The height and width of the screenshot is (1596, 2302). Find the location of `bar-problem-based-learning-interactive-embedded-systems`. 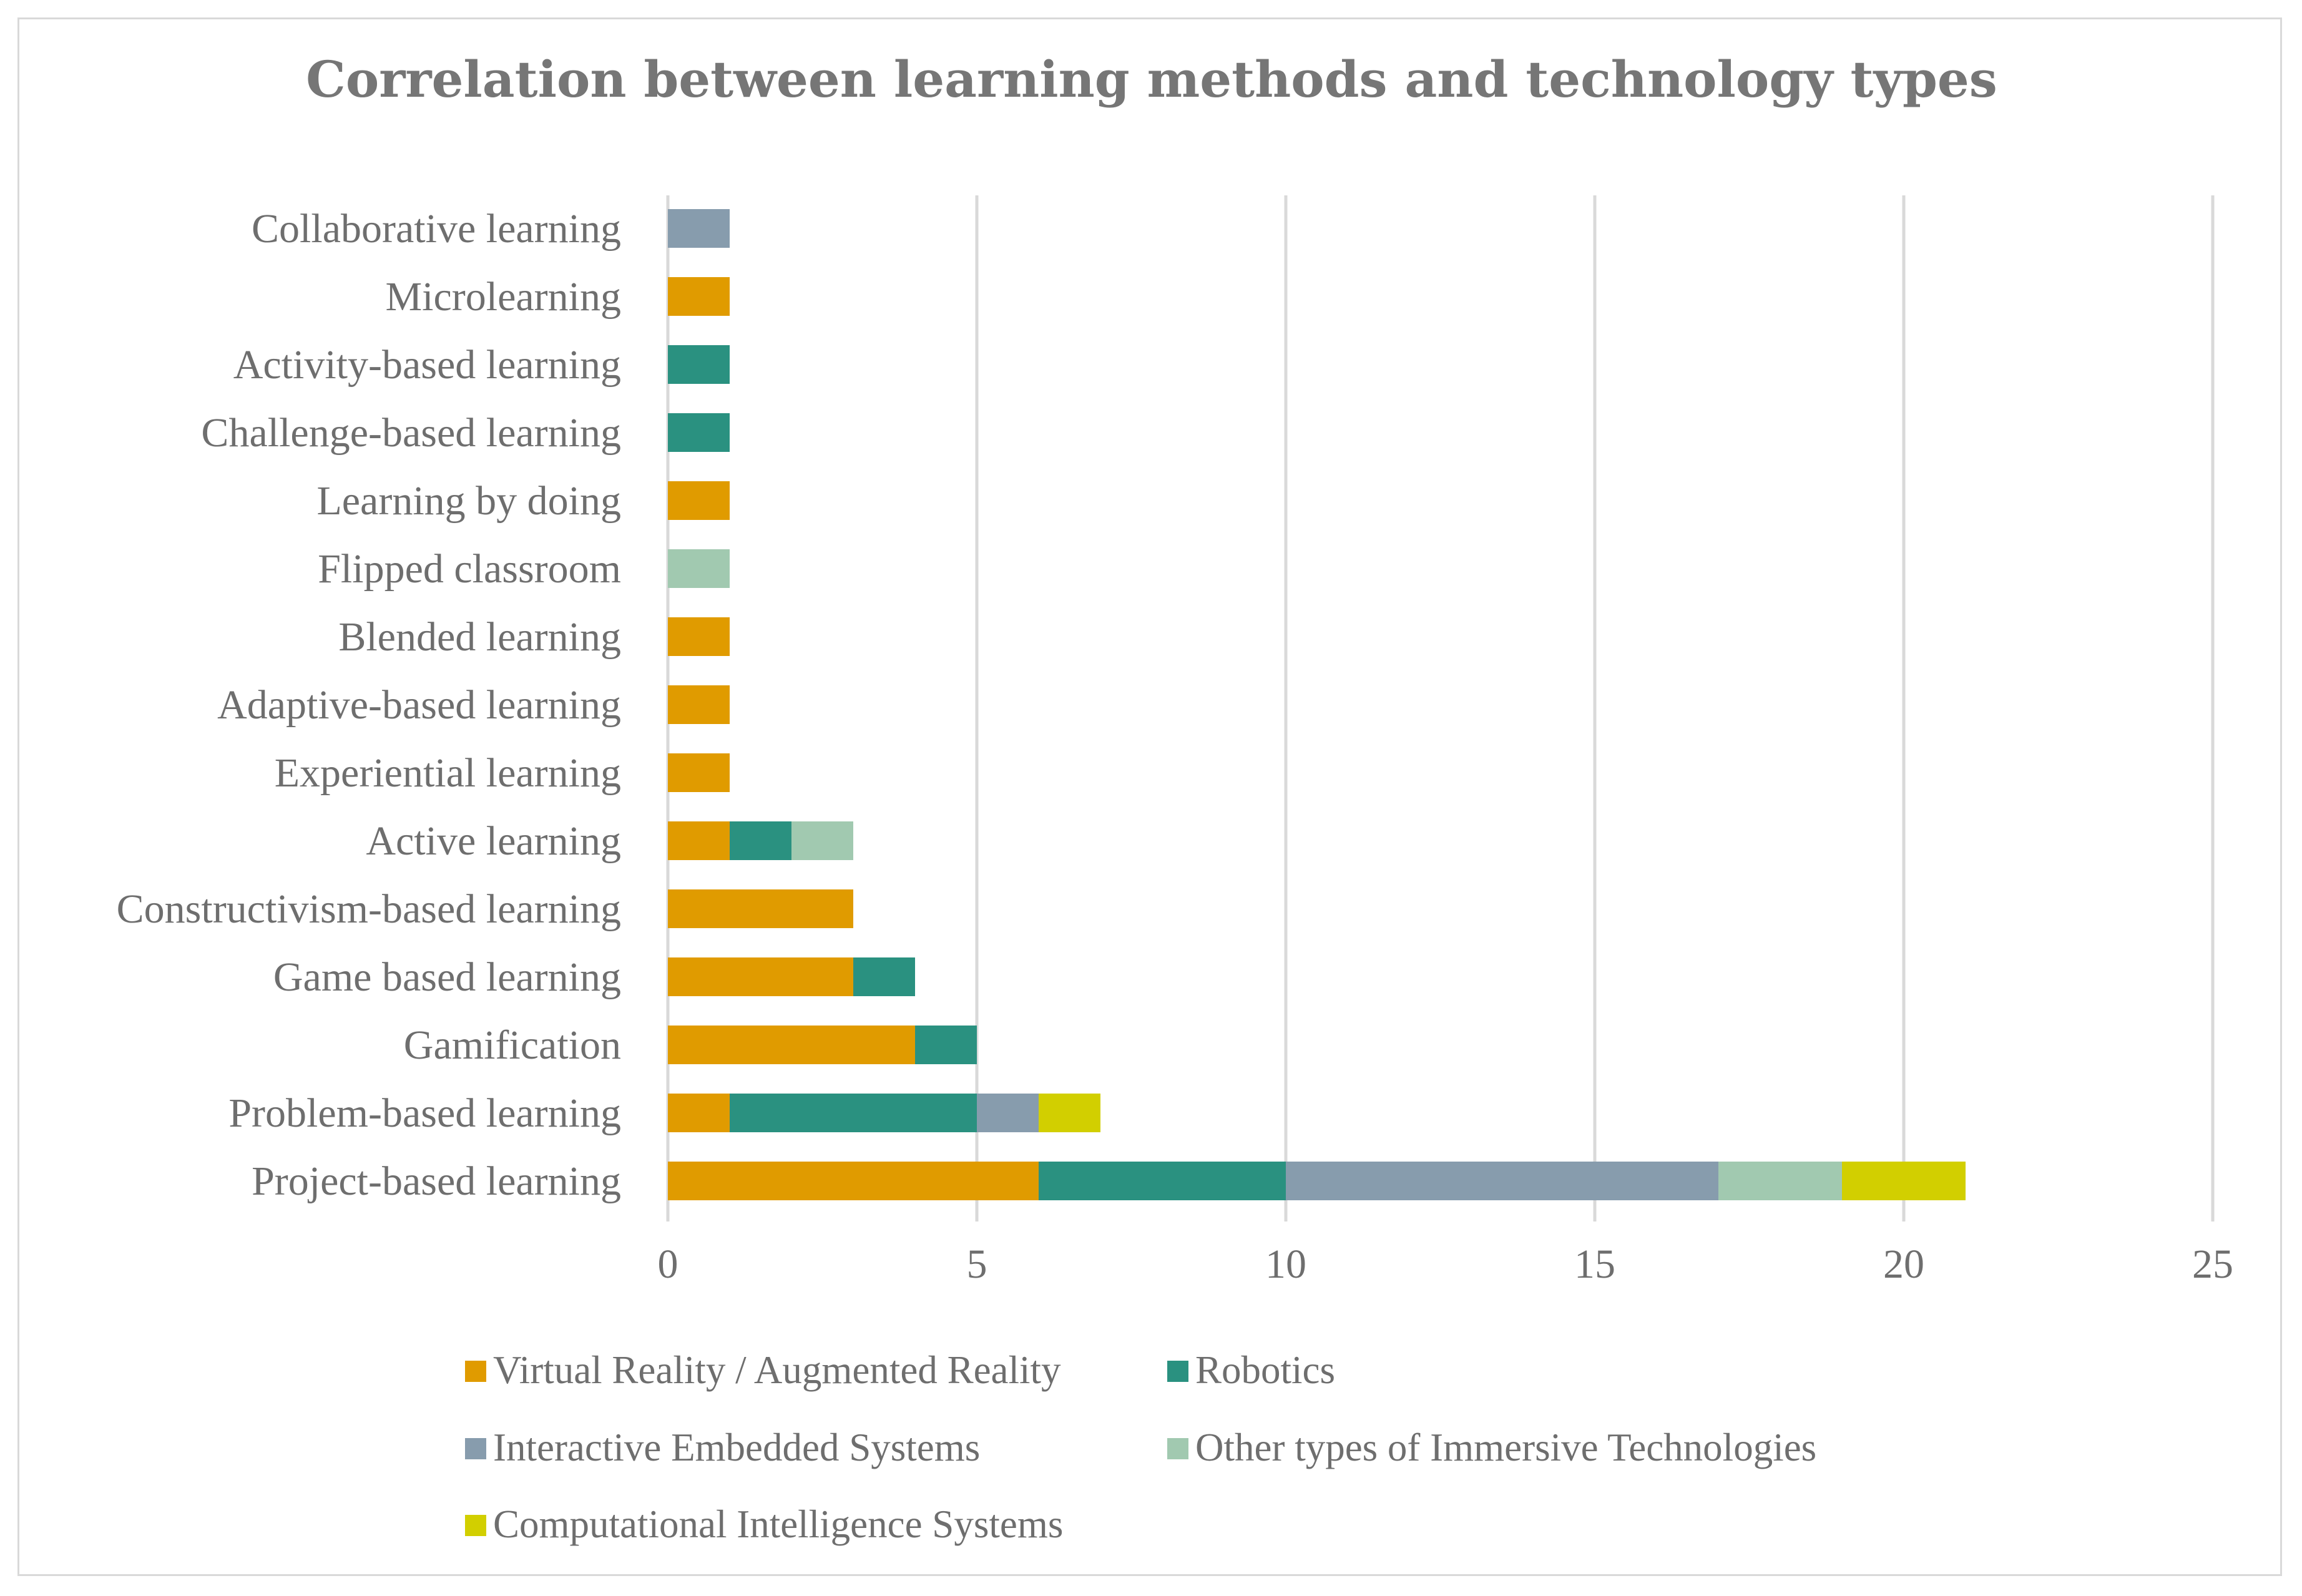

bar-problem-based-learning-interactive-embedded-systems is located at coordinates (1008, 1113).